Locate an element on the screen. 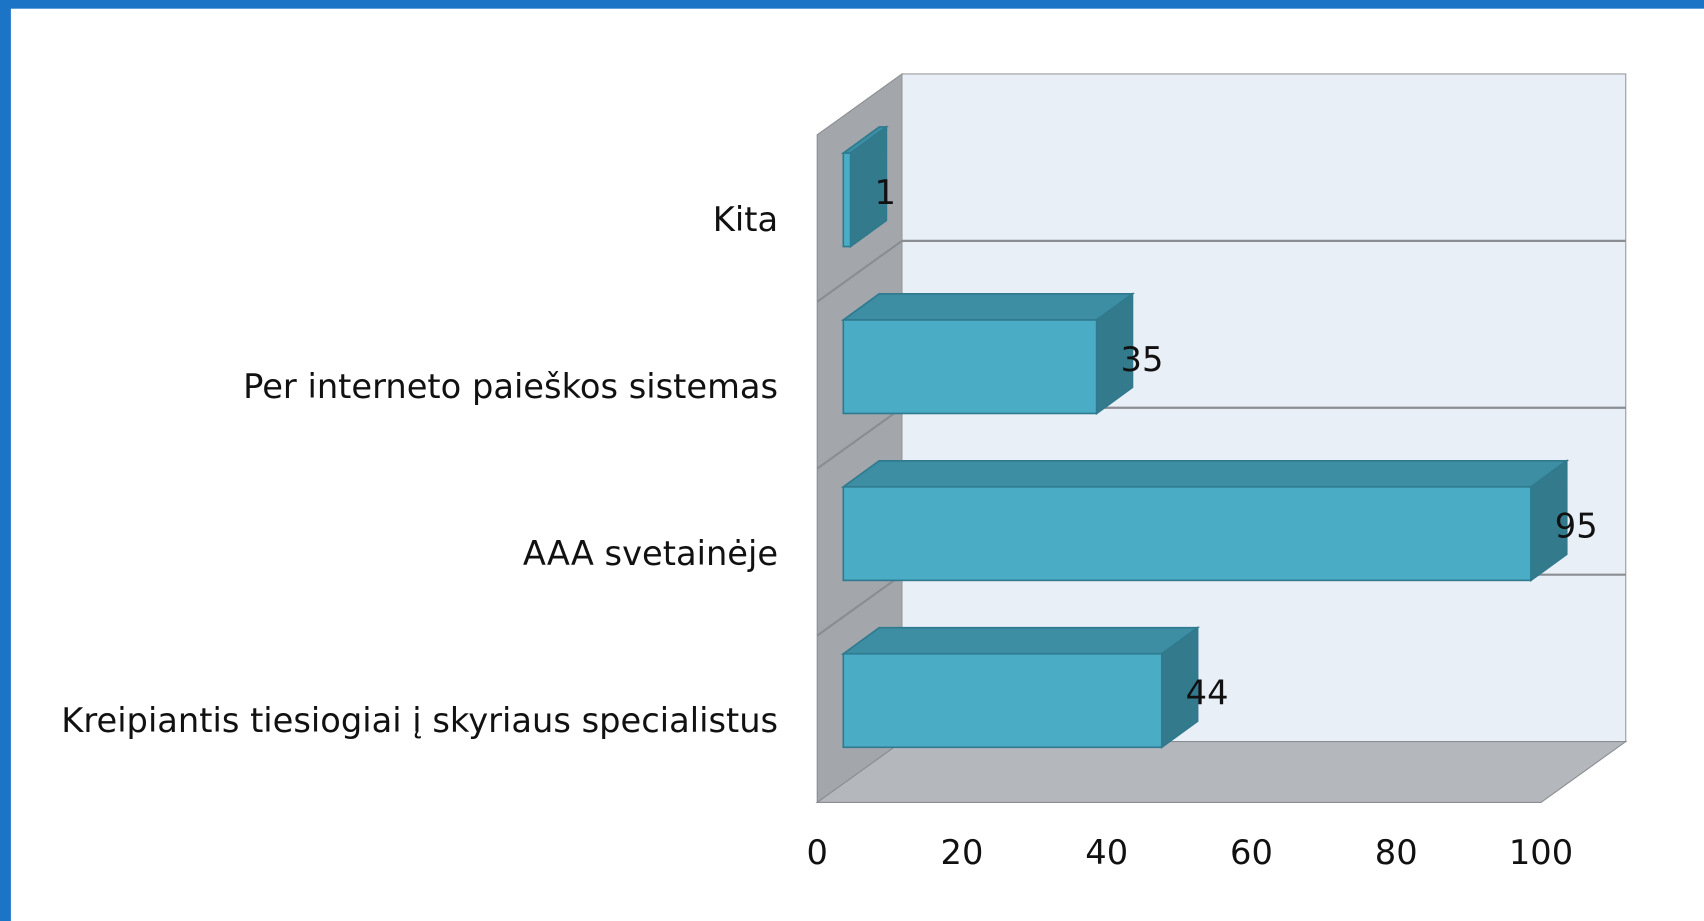 The image size is (1704, 921). x-tick-label: 20 is located at coordinates (962, 852).